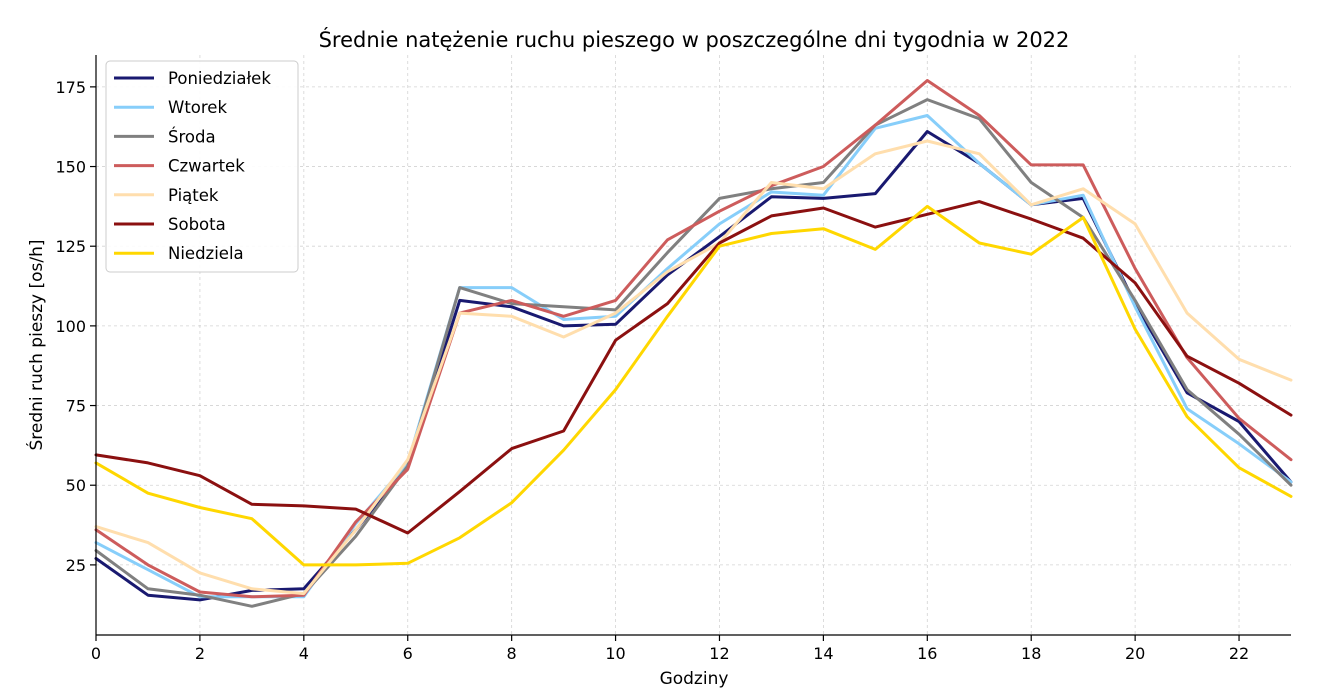  I want to click on legend-label: Niedziela, so click(206, 253).